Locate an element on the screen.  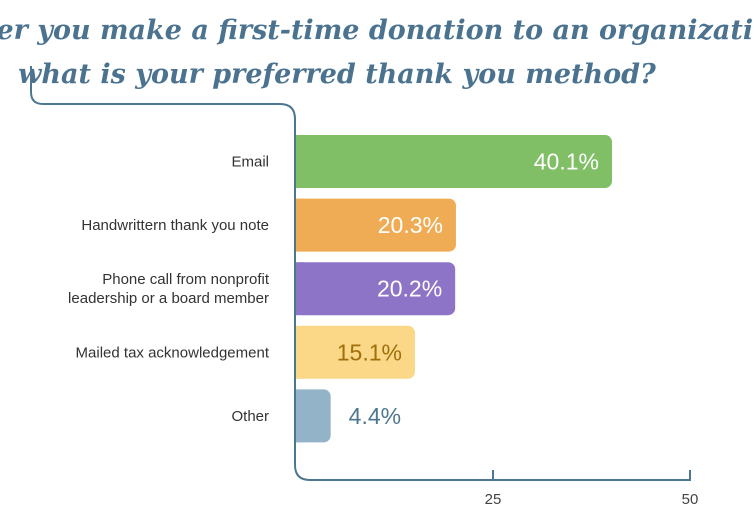
x-tick-label-25: 25 is located at coordinates (493, 499).